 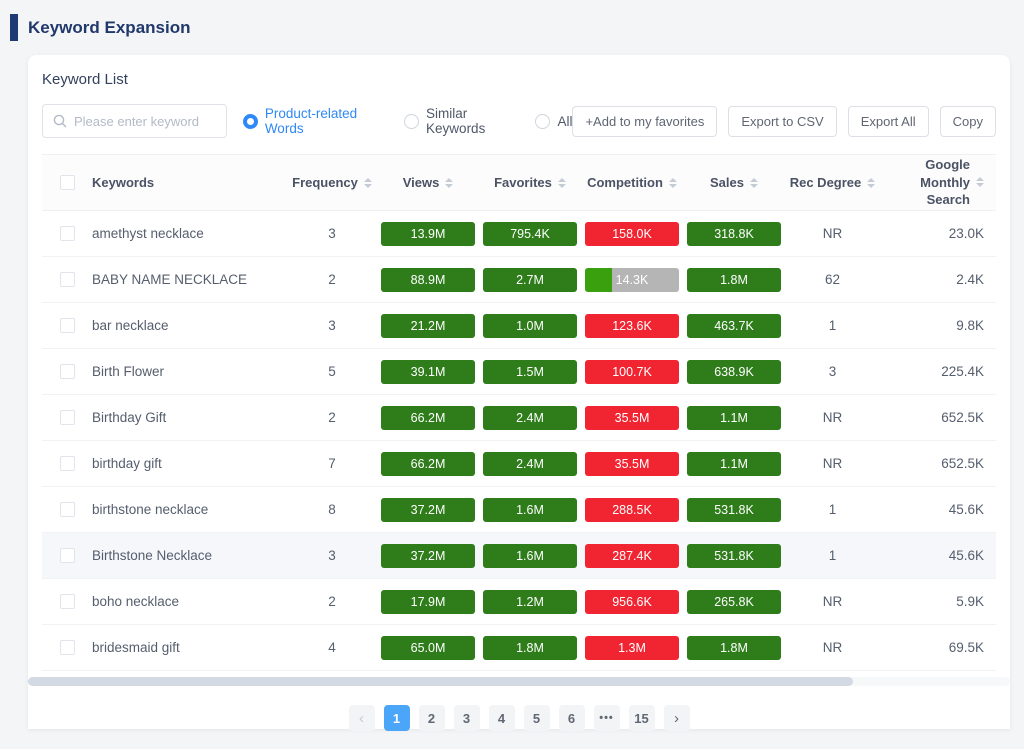 I want to click on metric-badge: 21.2M, so click(x=428, y=326).